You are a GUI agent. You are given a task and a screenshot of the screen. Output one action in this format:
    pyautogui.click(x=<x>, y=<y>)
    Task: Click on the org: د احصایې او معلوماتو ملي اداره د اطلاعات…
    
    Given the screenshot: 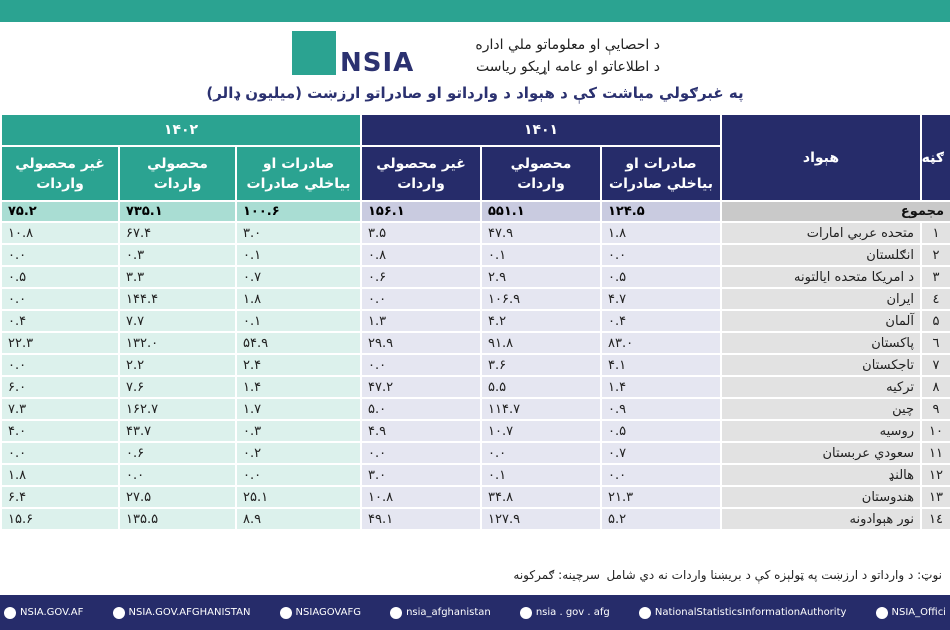 What is the action you would take?
    pyautogui.click(x=567, y=56)
    